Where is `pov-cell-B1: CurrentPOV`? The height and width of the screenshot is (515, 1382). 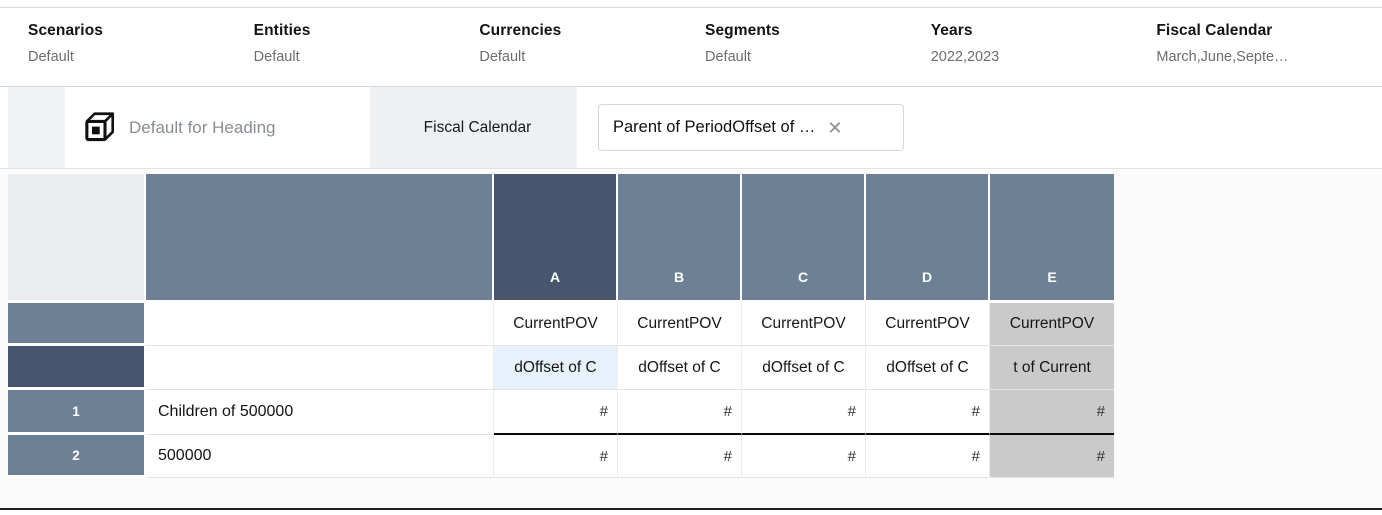
pov-cell-B1: CurrentPOV is located at coordinates (680, 324).